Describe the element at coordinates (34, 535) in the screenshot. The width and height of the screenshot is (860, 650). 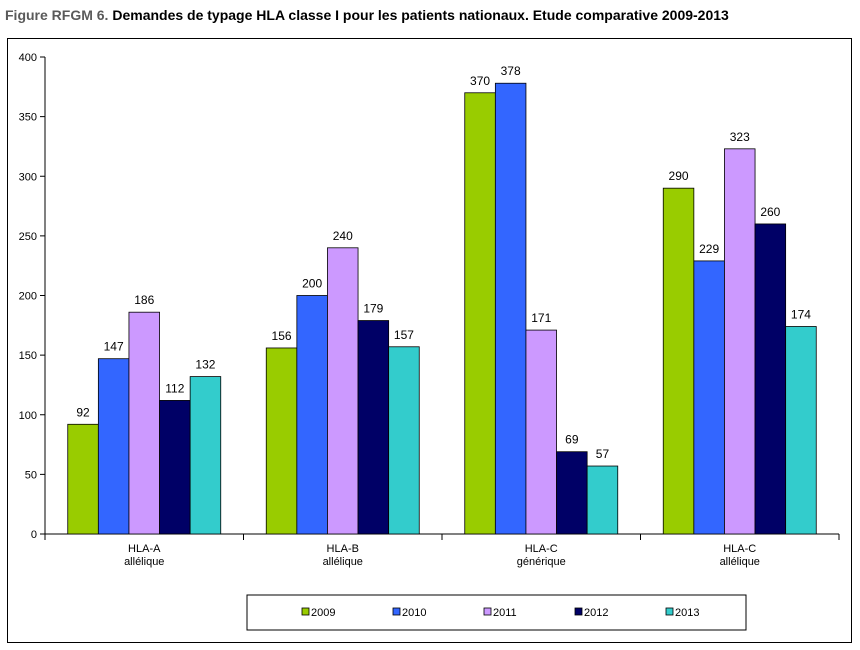
I see `y-tick-label: 0` at that location.